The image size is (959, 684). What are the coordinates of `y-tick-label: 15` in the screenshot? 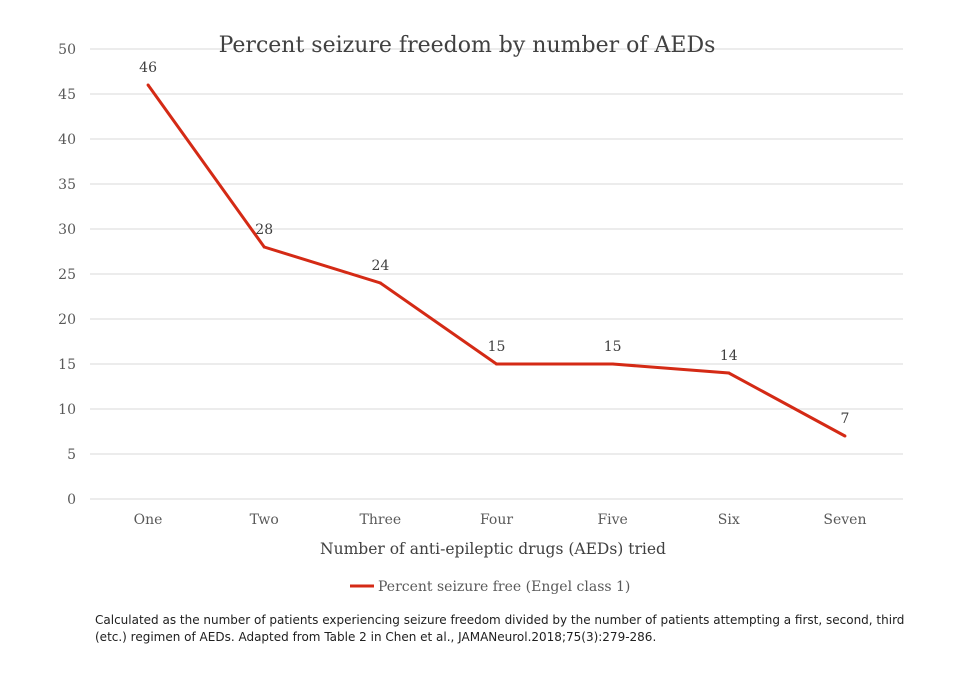 It's located at (67, 365).